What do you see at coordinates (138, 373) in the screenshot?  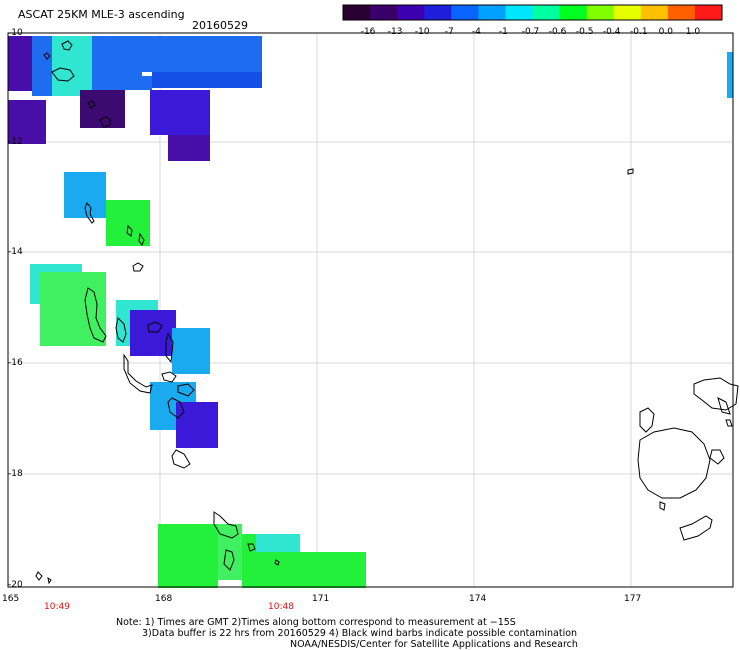 I see `island-epi` at bounding box center [138, 373].